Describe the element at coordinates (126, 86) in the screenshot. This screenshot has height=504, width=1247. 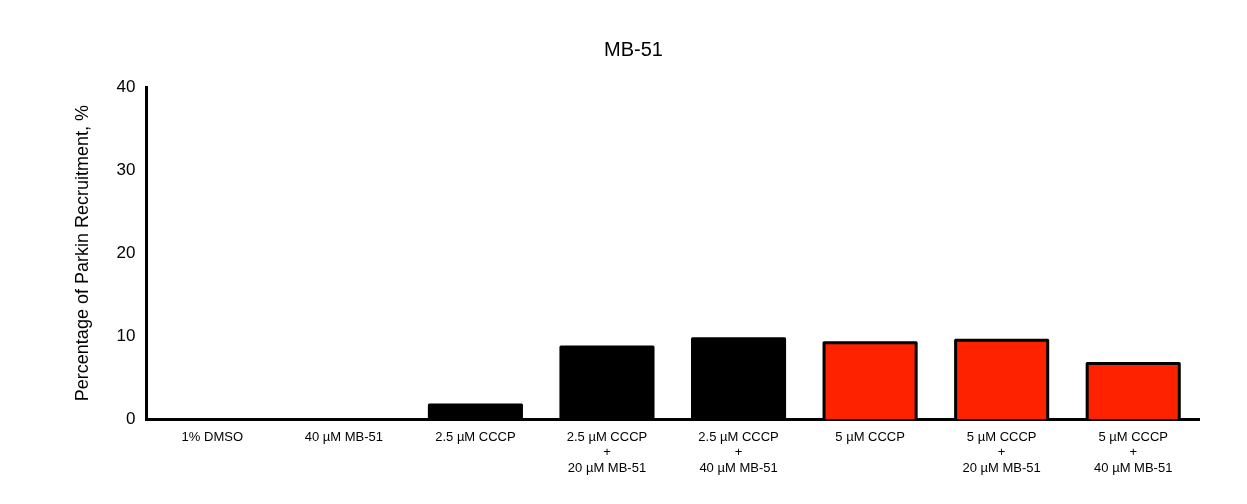
I see `y-tick-label: 40` at that location.